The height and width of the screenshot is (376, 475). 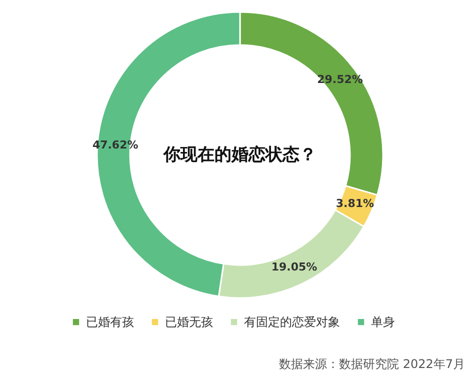 What do you see at coordinates (383, 322) in the screenshot?
I see `legend-label: 单身` at bounding box center [383, 322].